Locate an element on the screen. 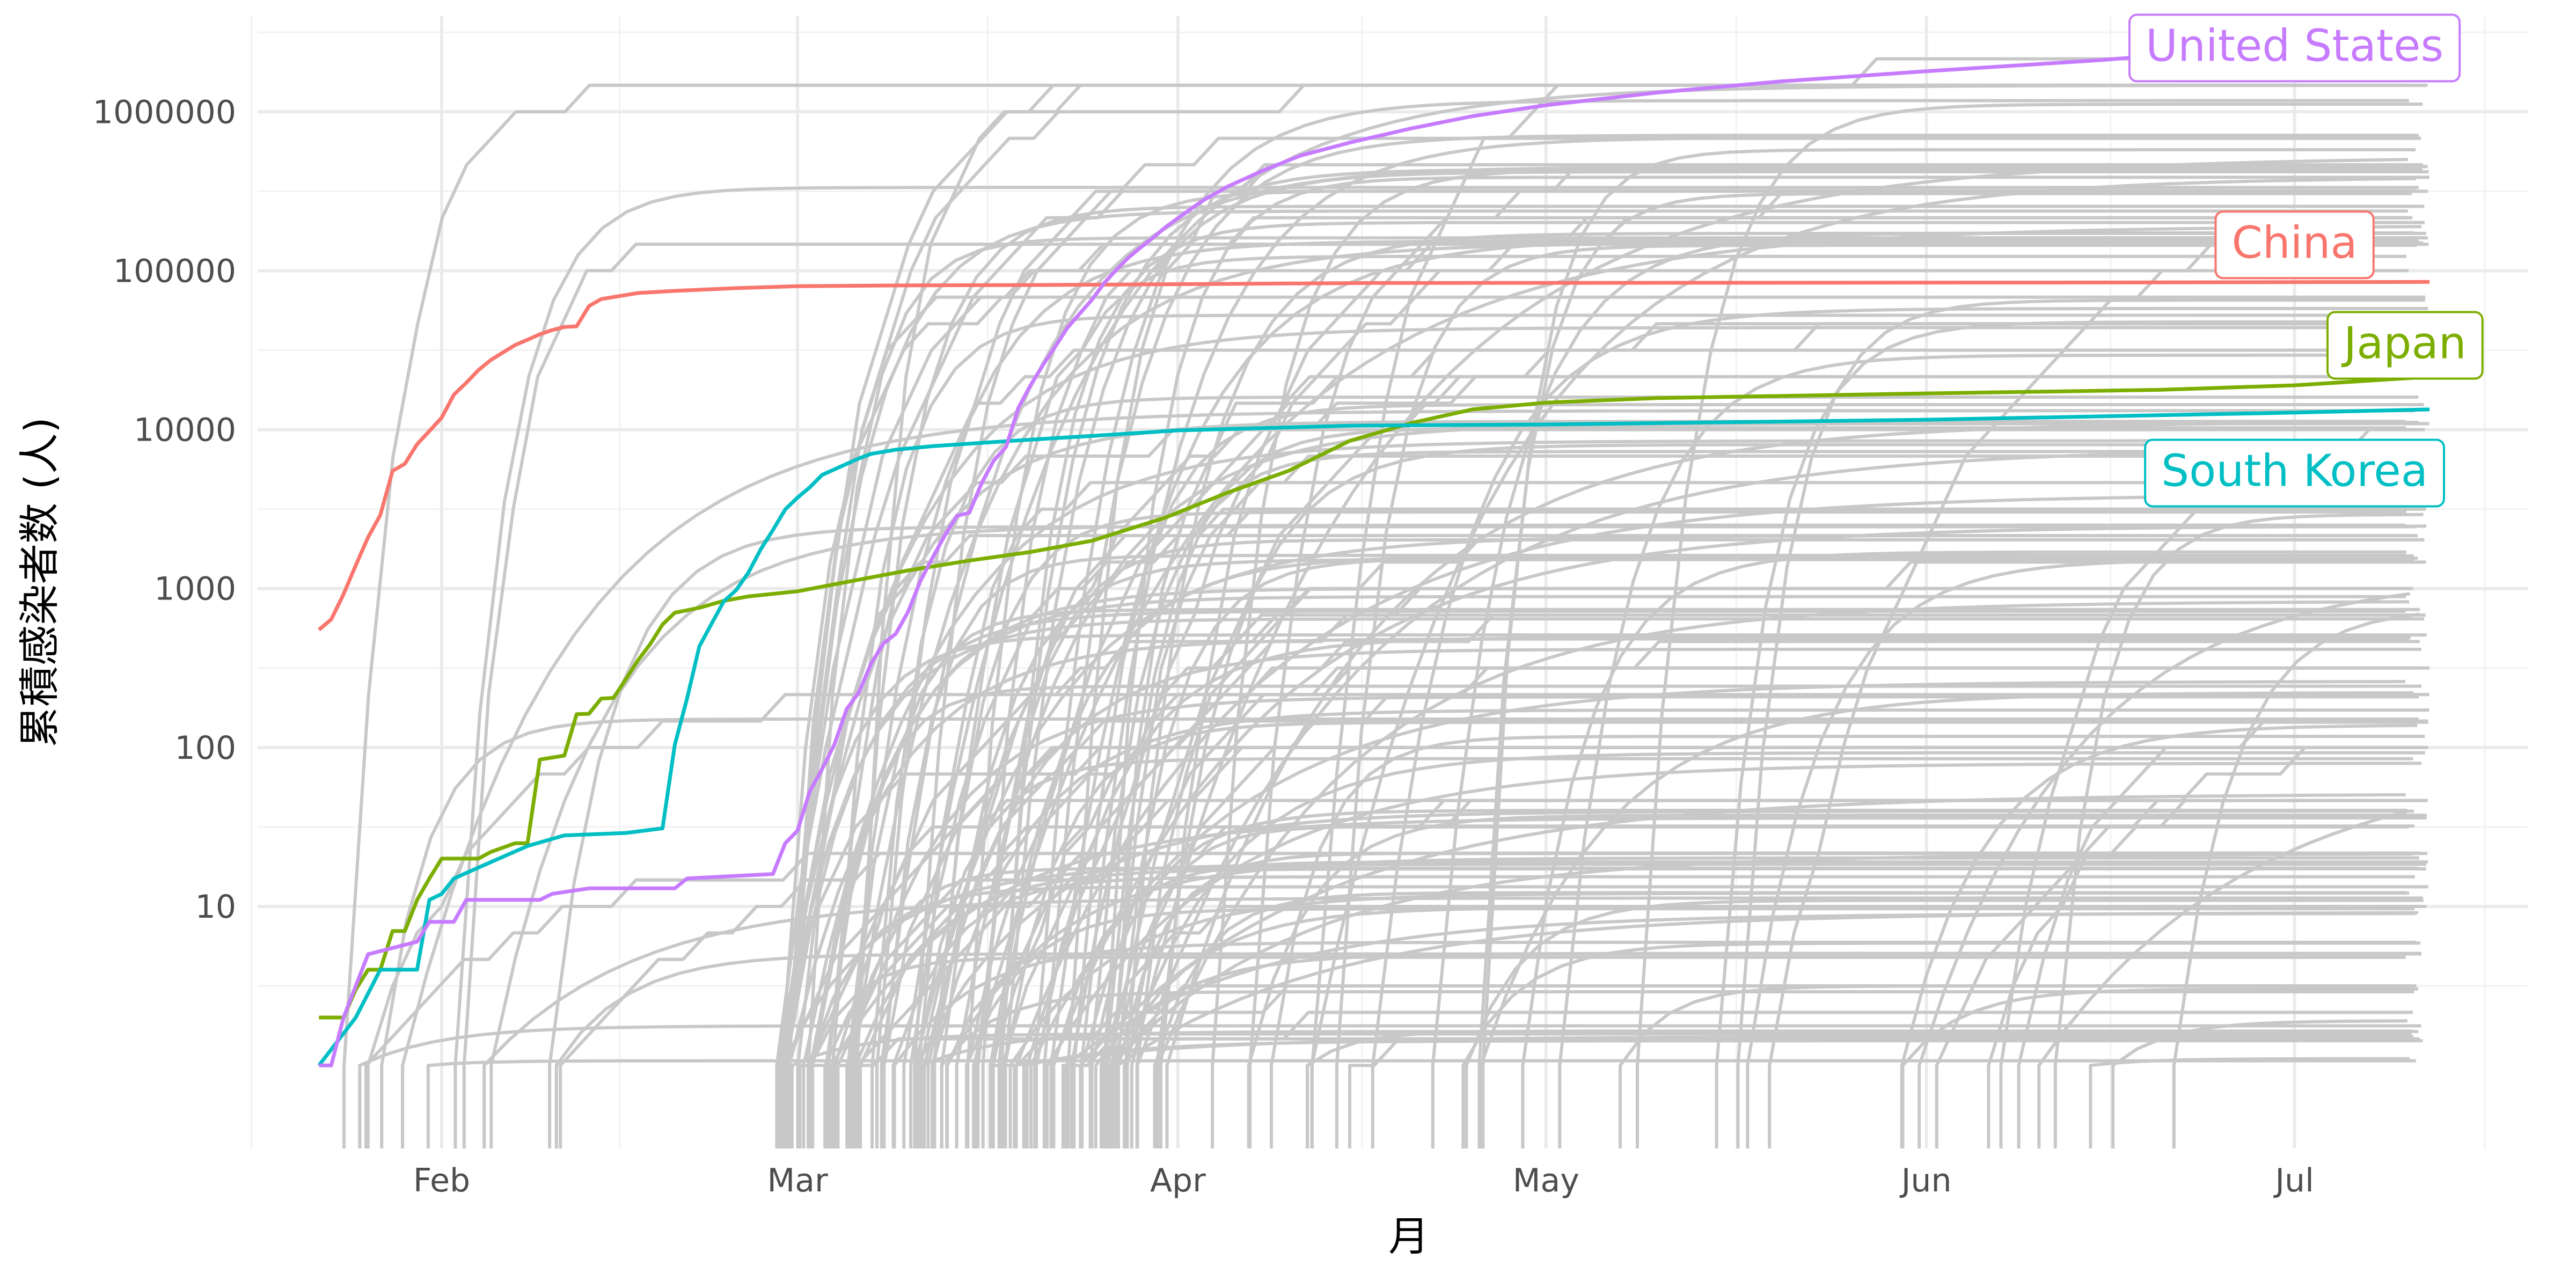 The height and width of the screenshot is (1288, 2576). y-tick-label: 10000 is located at coordinates (185, 430).